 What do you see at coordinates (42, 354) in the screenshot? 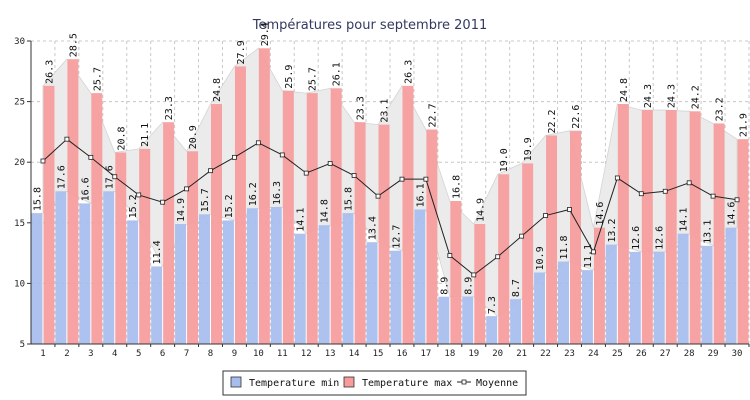
I see `x-tick-label: 1` at bounding box center [42, 354].